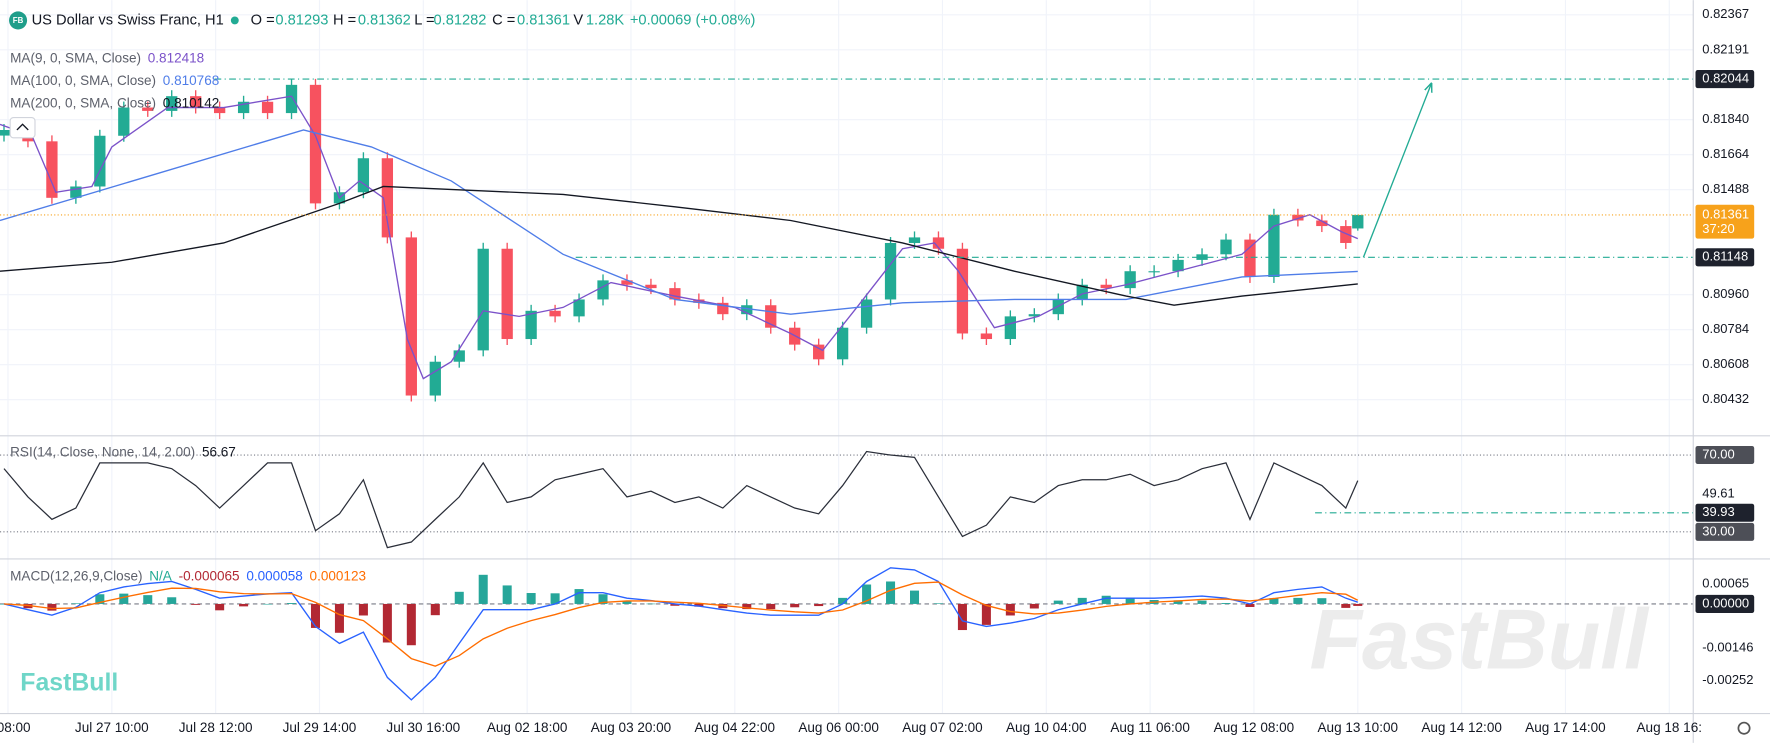 Image resolution: width=1770 pixels, height=743 pixels. What do you see at coordinates (527, 727) in the screenshot?
I see `x-tick-label: Aug 02 18:00` at bounding box center [527, 727].